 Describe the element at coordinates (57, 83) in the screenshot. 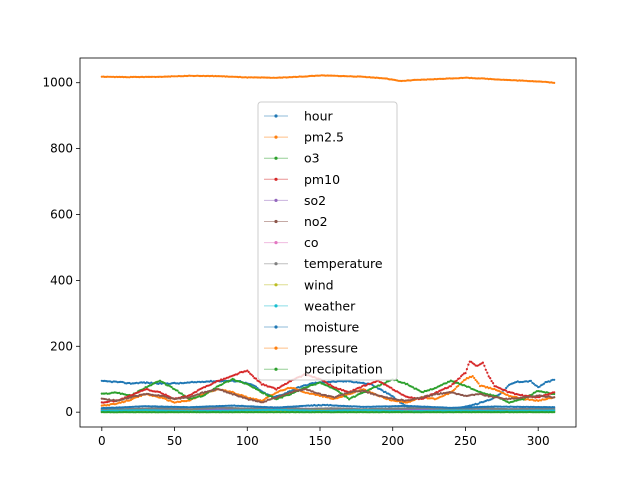

I see `y-tick-label: 1000` at that location.